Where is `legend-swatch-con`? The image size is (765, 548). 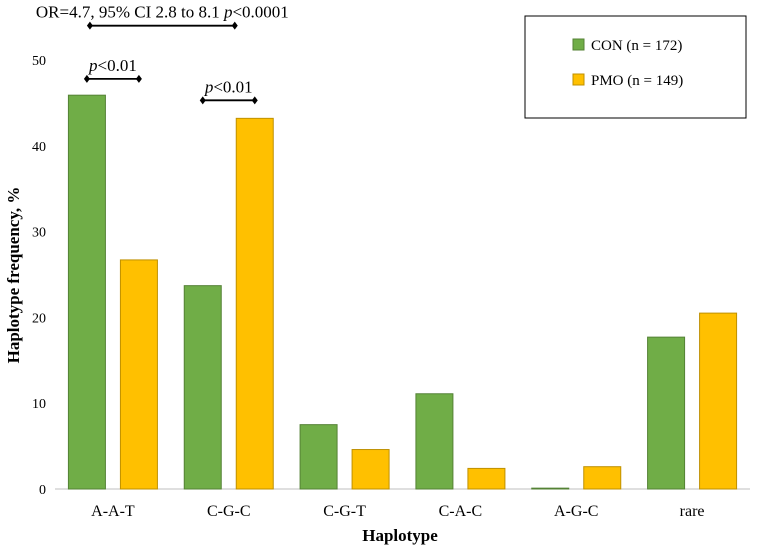 legend-swatch-con is located at coordinates (578, 44).